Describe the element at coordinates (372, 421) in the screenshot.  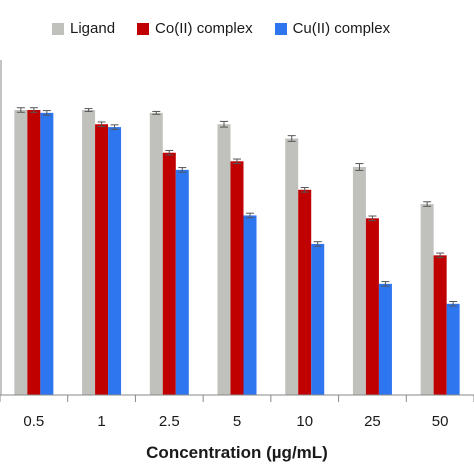
I see `x-tick-label: 25` at that location.